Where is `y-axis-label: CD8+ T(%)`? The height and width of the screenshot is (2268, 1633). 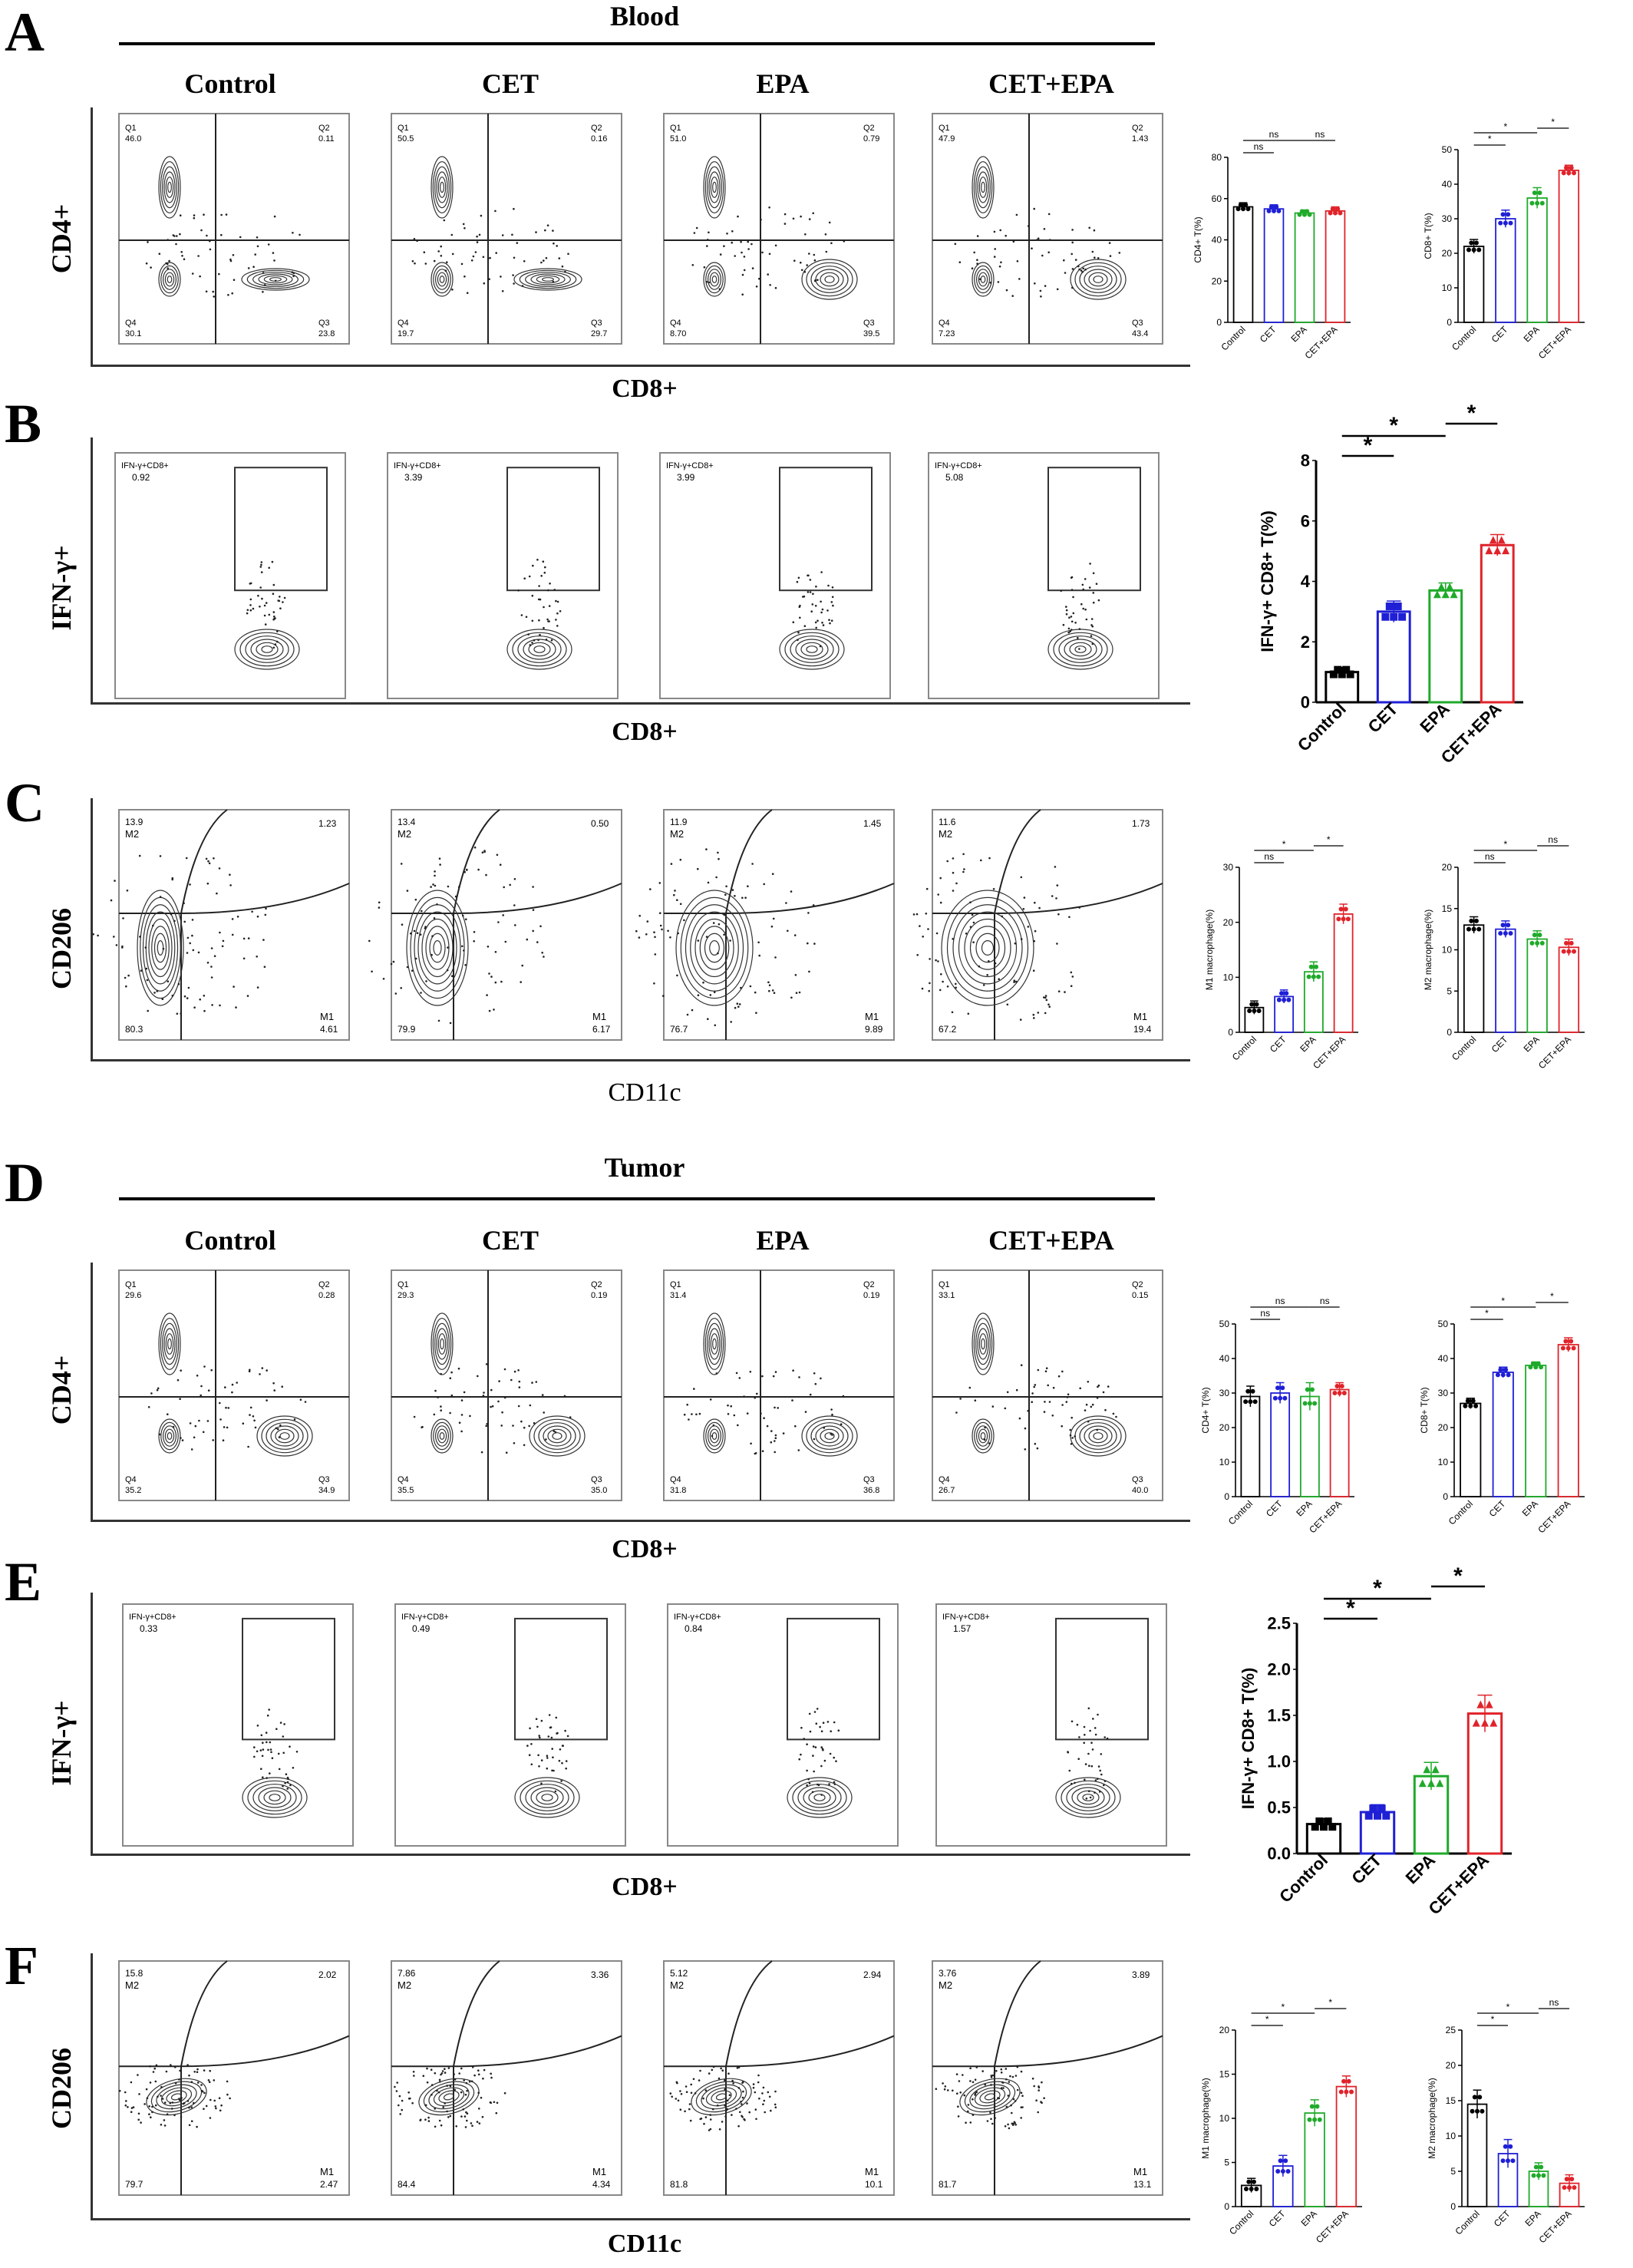 y-axis-label: CD8+ T(%) is located at coordinates (1424, 1410).